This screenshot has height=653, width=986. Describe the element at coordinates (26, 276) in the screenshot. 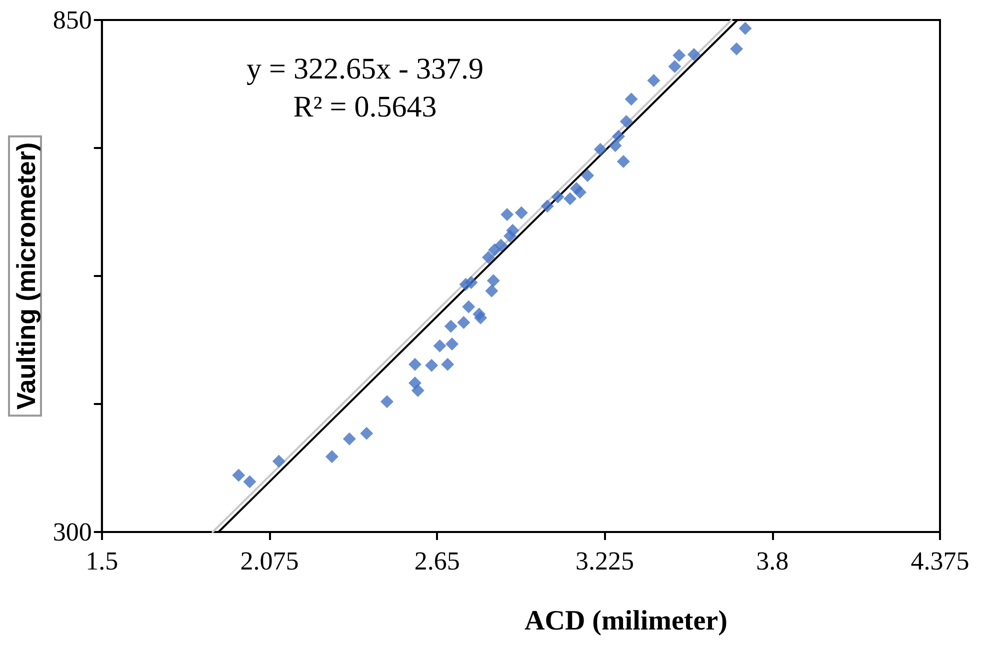

I see `y-axis-title: Vaulting (micrometer)` at that location.